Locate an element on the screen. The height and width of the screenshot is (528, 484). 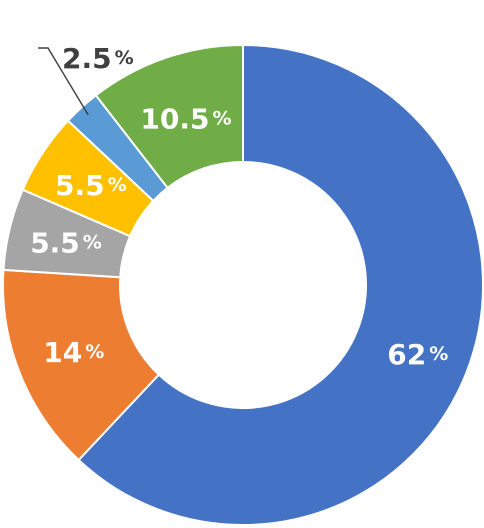
data-label-6: 10.5% is located at coordinates (185, 118).